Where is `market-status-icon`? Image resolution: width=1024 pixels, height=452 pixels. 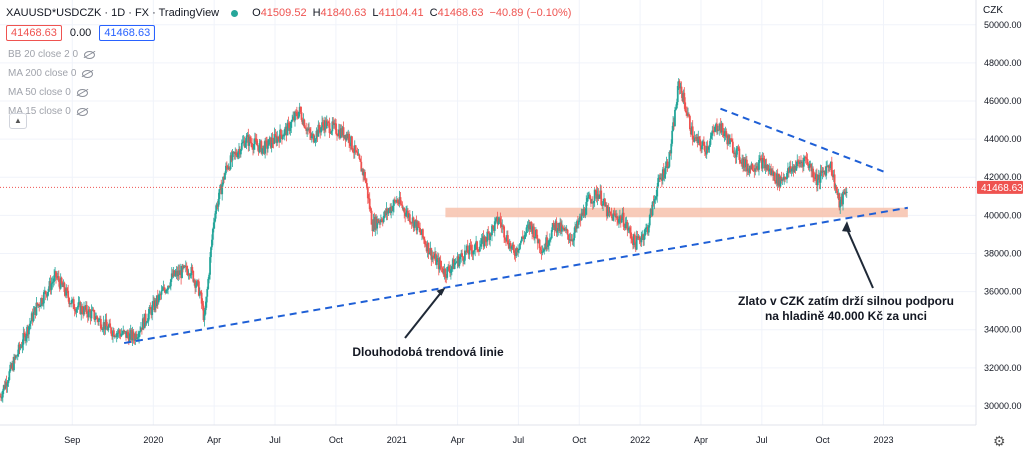 market-status-icon is located at coordinates (235, 13).